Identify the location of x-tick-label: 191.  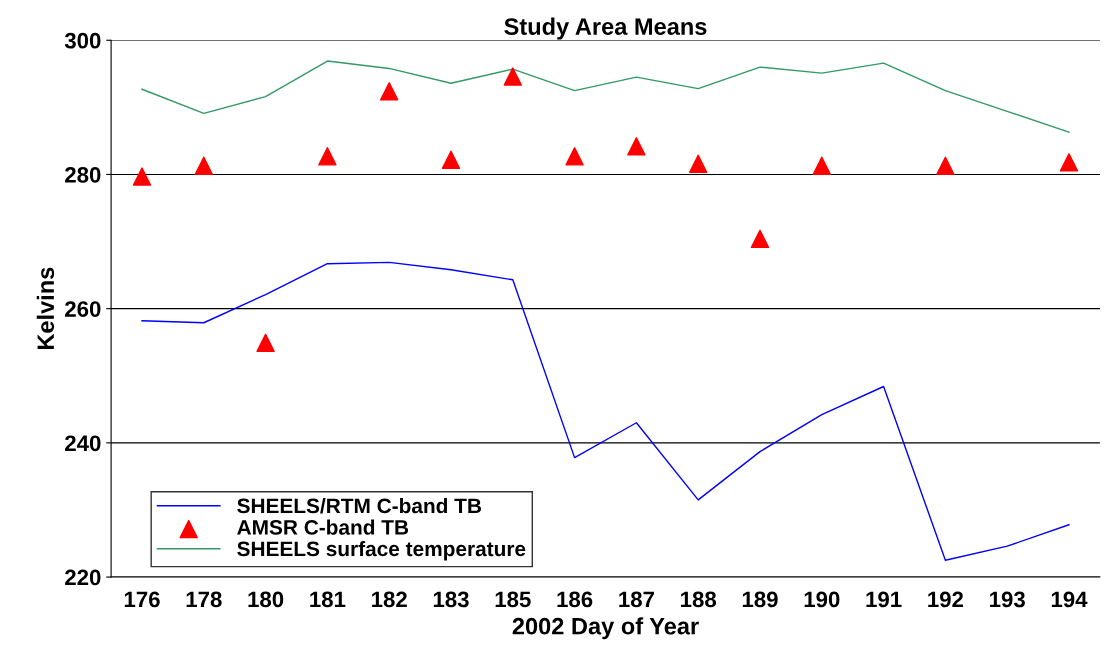
(884, 599).